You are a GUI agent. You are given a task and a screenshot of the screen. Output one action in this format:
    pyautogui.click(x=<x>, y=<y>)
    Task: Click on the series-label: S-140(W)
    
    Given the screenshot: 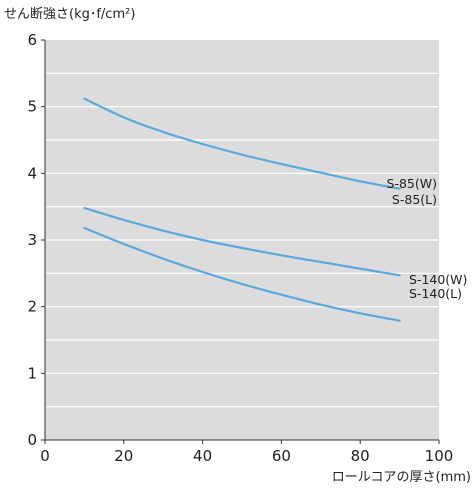 What is the action you would take?
    pyautogui.click(x=438, y=279)
    